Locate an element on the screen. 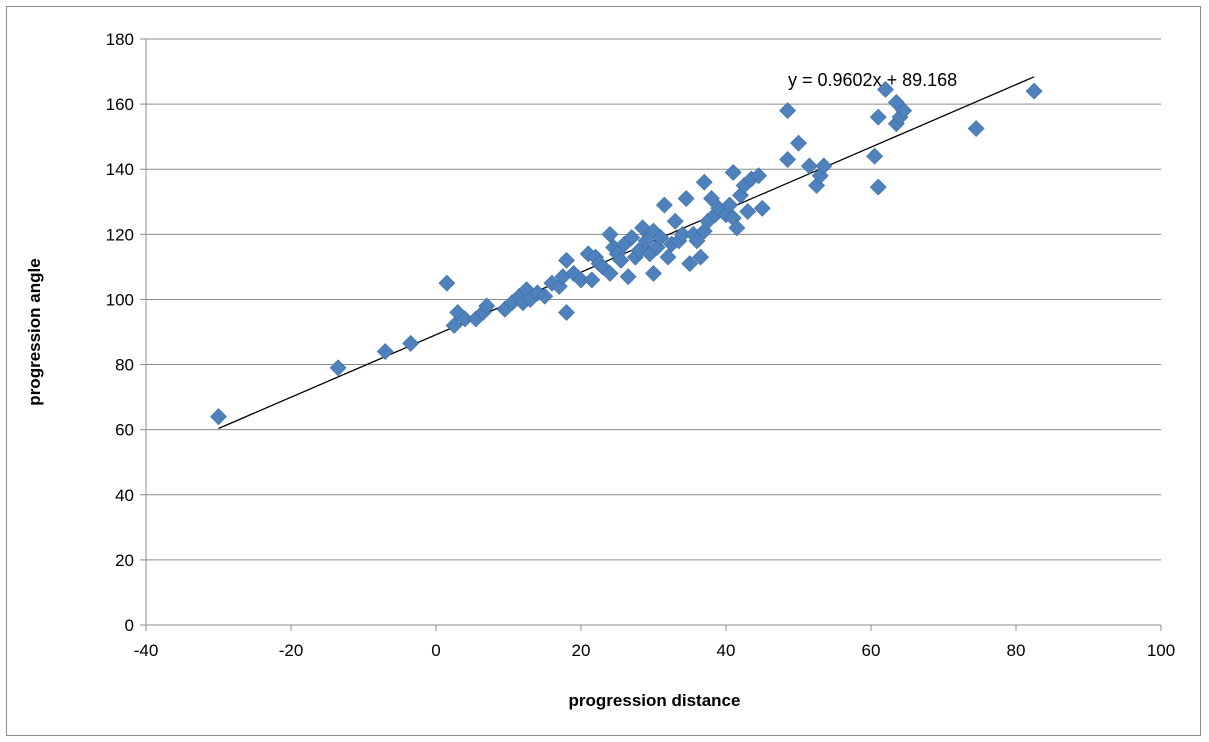 This screenshot has width=1209, height=742. y-tick-label: 120 is located at coordinates (120, 234).